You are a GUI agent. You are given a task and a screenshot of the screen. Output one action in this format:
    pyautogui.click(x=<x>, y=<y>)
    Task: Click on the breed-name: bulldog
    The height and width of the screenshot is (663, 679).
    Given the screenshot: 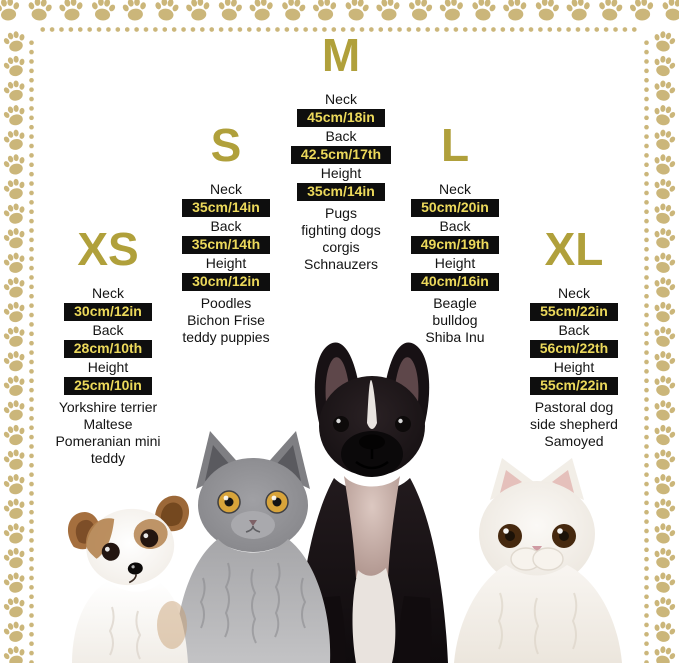 What is the action you would take?
    pyautogui.click(x=455, y=320)
    